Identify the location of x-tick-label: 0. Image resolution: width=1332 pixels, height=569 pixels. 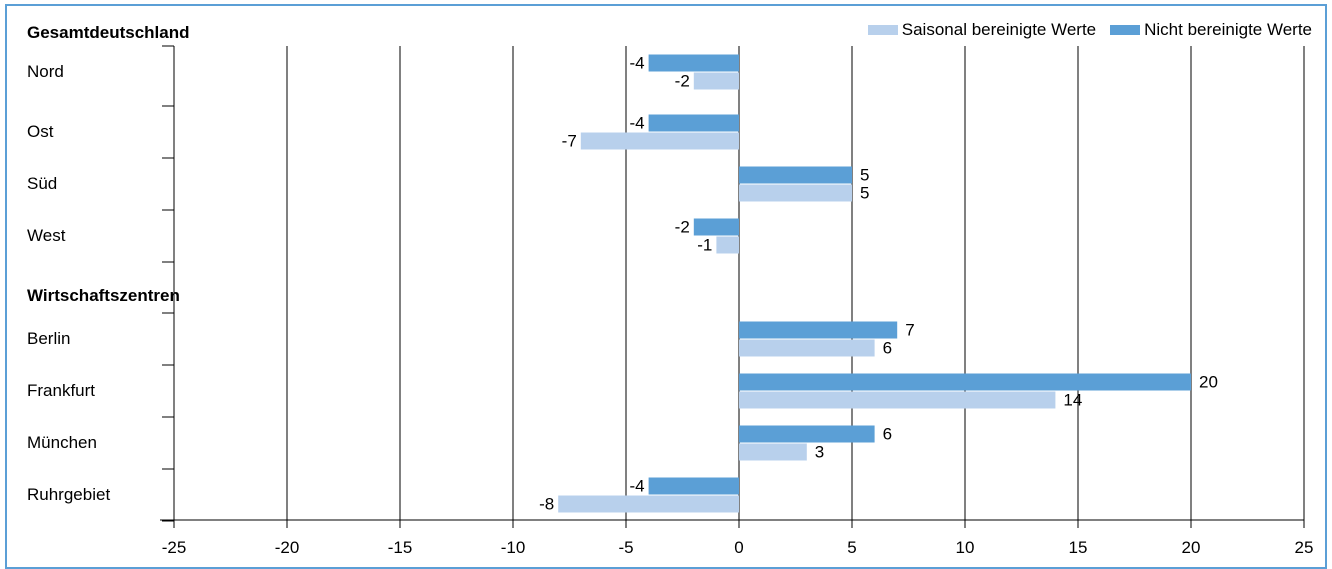
(738, 547).